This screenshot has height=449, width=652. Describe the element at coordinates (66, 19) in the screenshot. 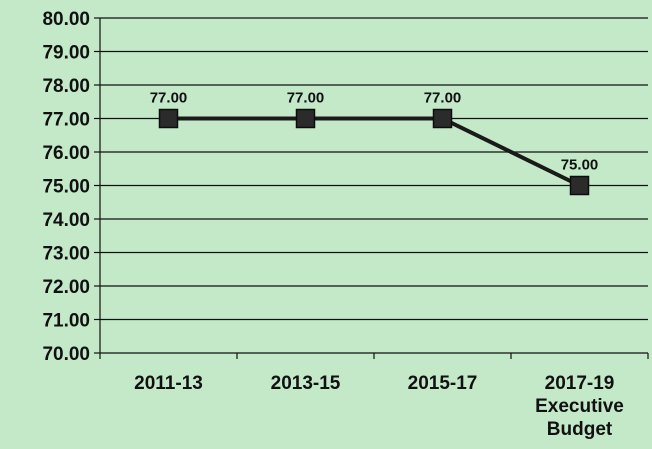

I see `y-tick-label: 80.00` at that location.